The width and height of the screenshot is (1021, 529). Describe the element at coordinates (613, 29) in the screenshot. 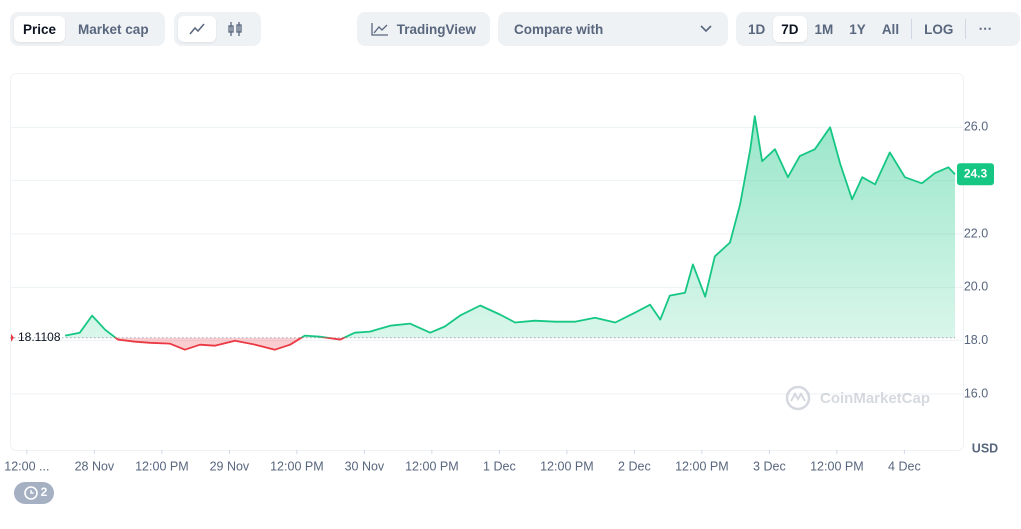

I see `compare-select: Compare with` at that location.